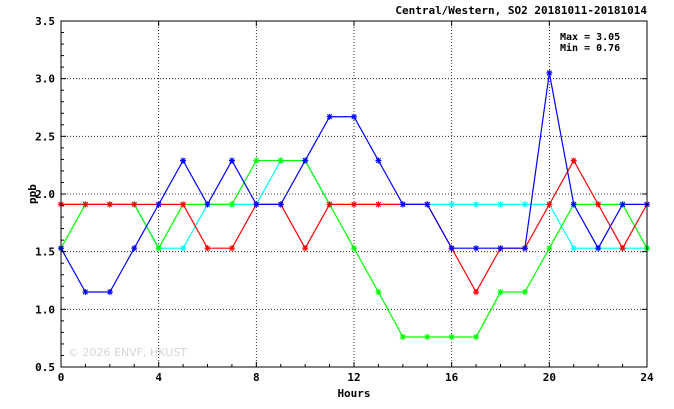  What do you see at coordinates (353, 377) in the screenshot?
I see `x-tick-label: 12` at bounding box center [353, 377].